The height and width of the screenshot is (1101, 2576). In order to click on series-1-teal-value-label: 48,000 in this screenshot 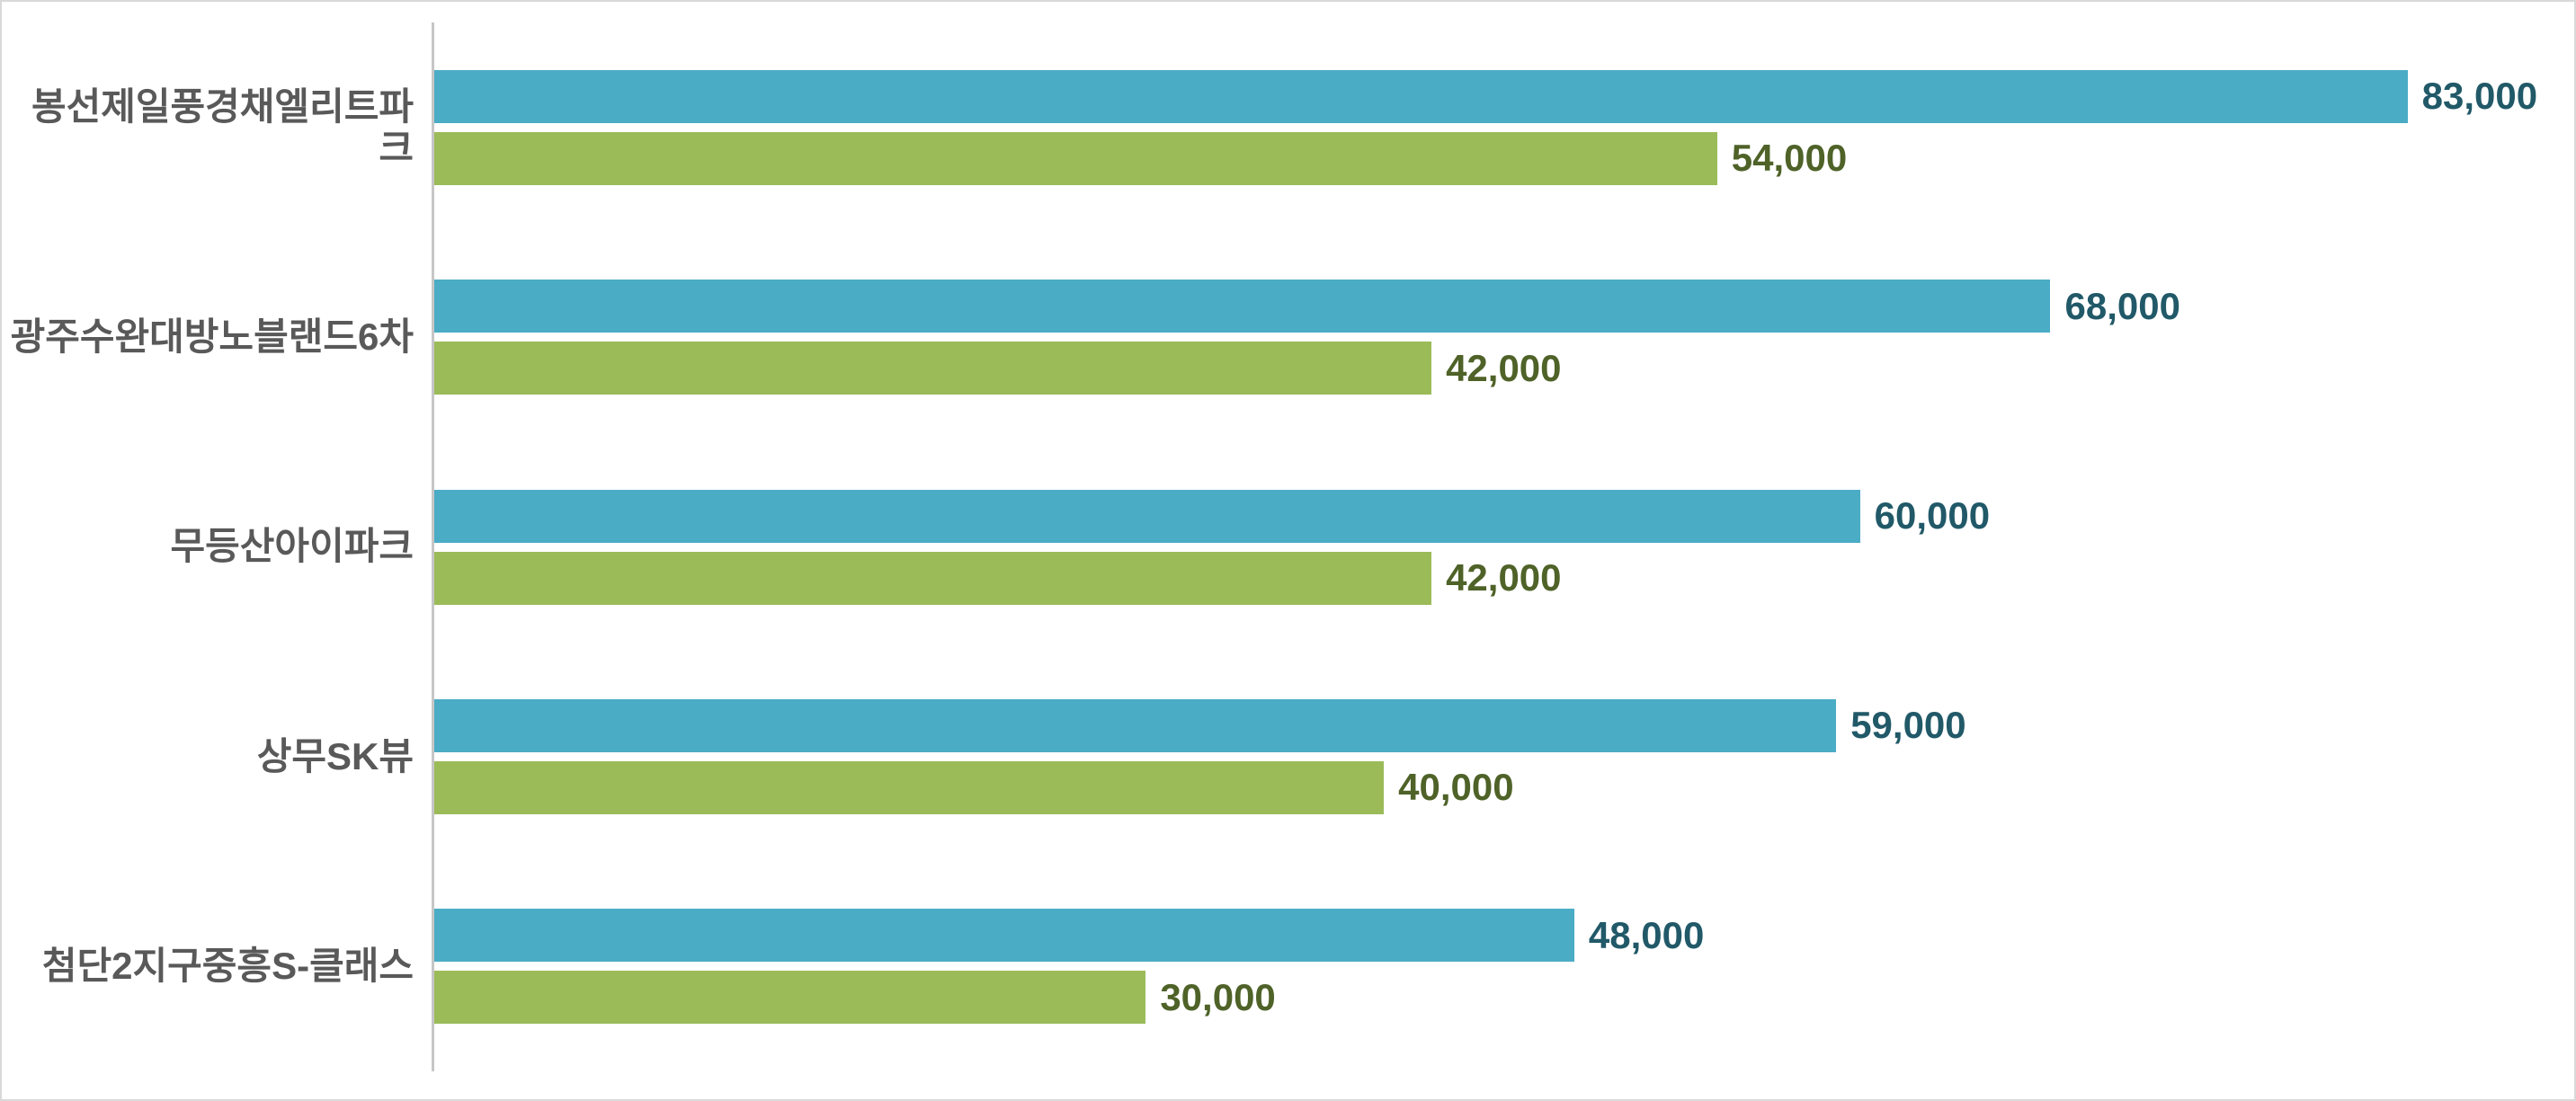, I will do `click(1647, 935)`.